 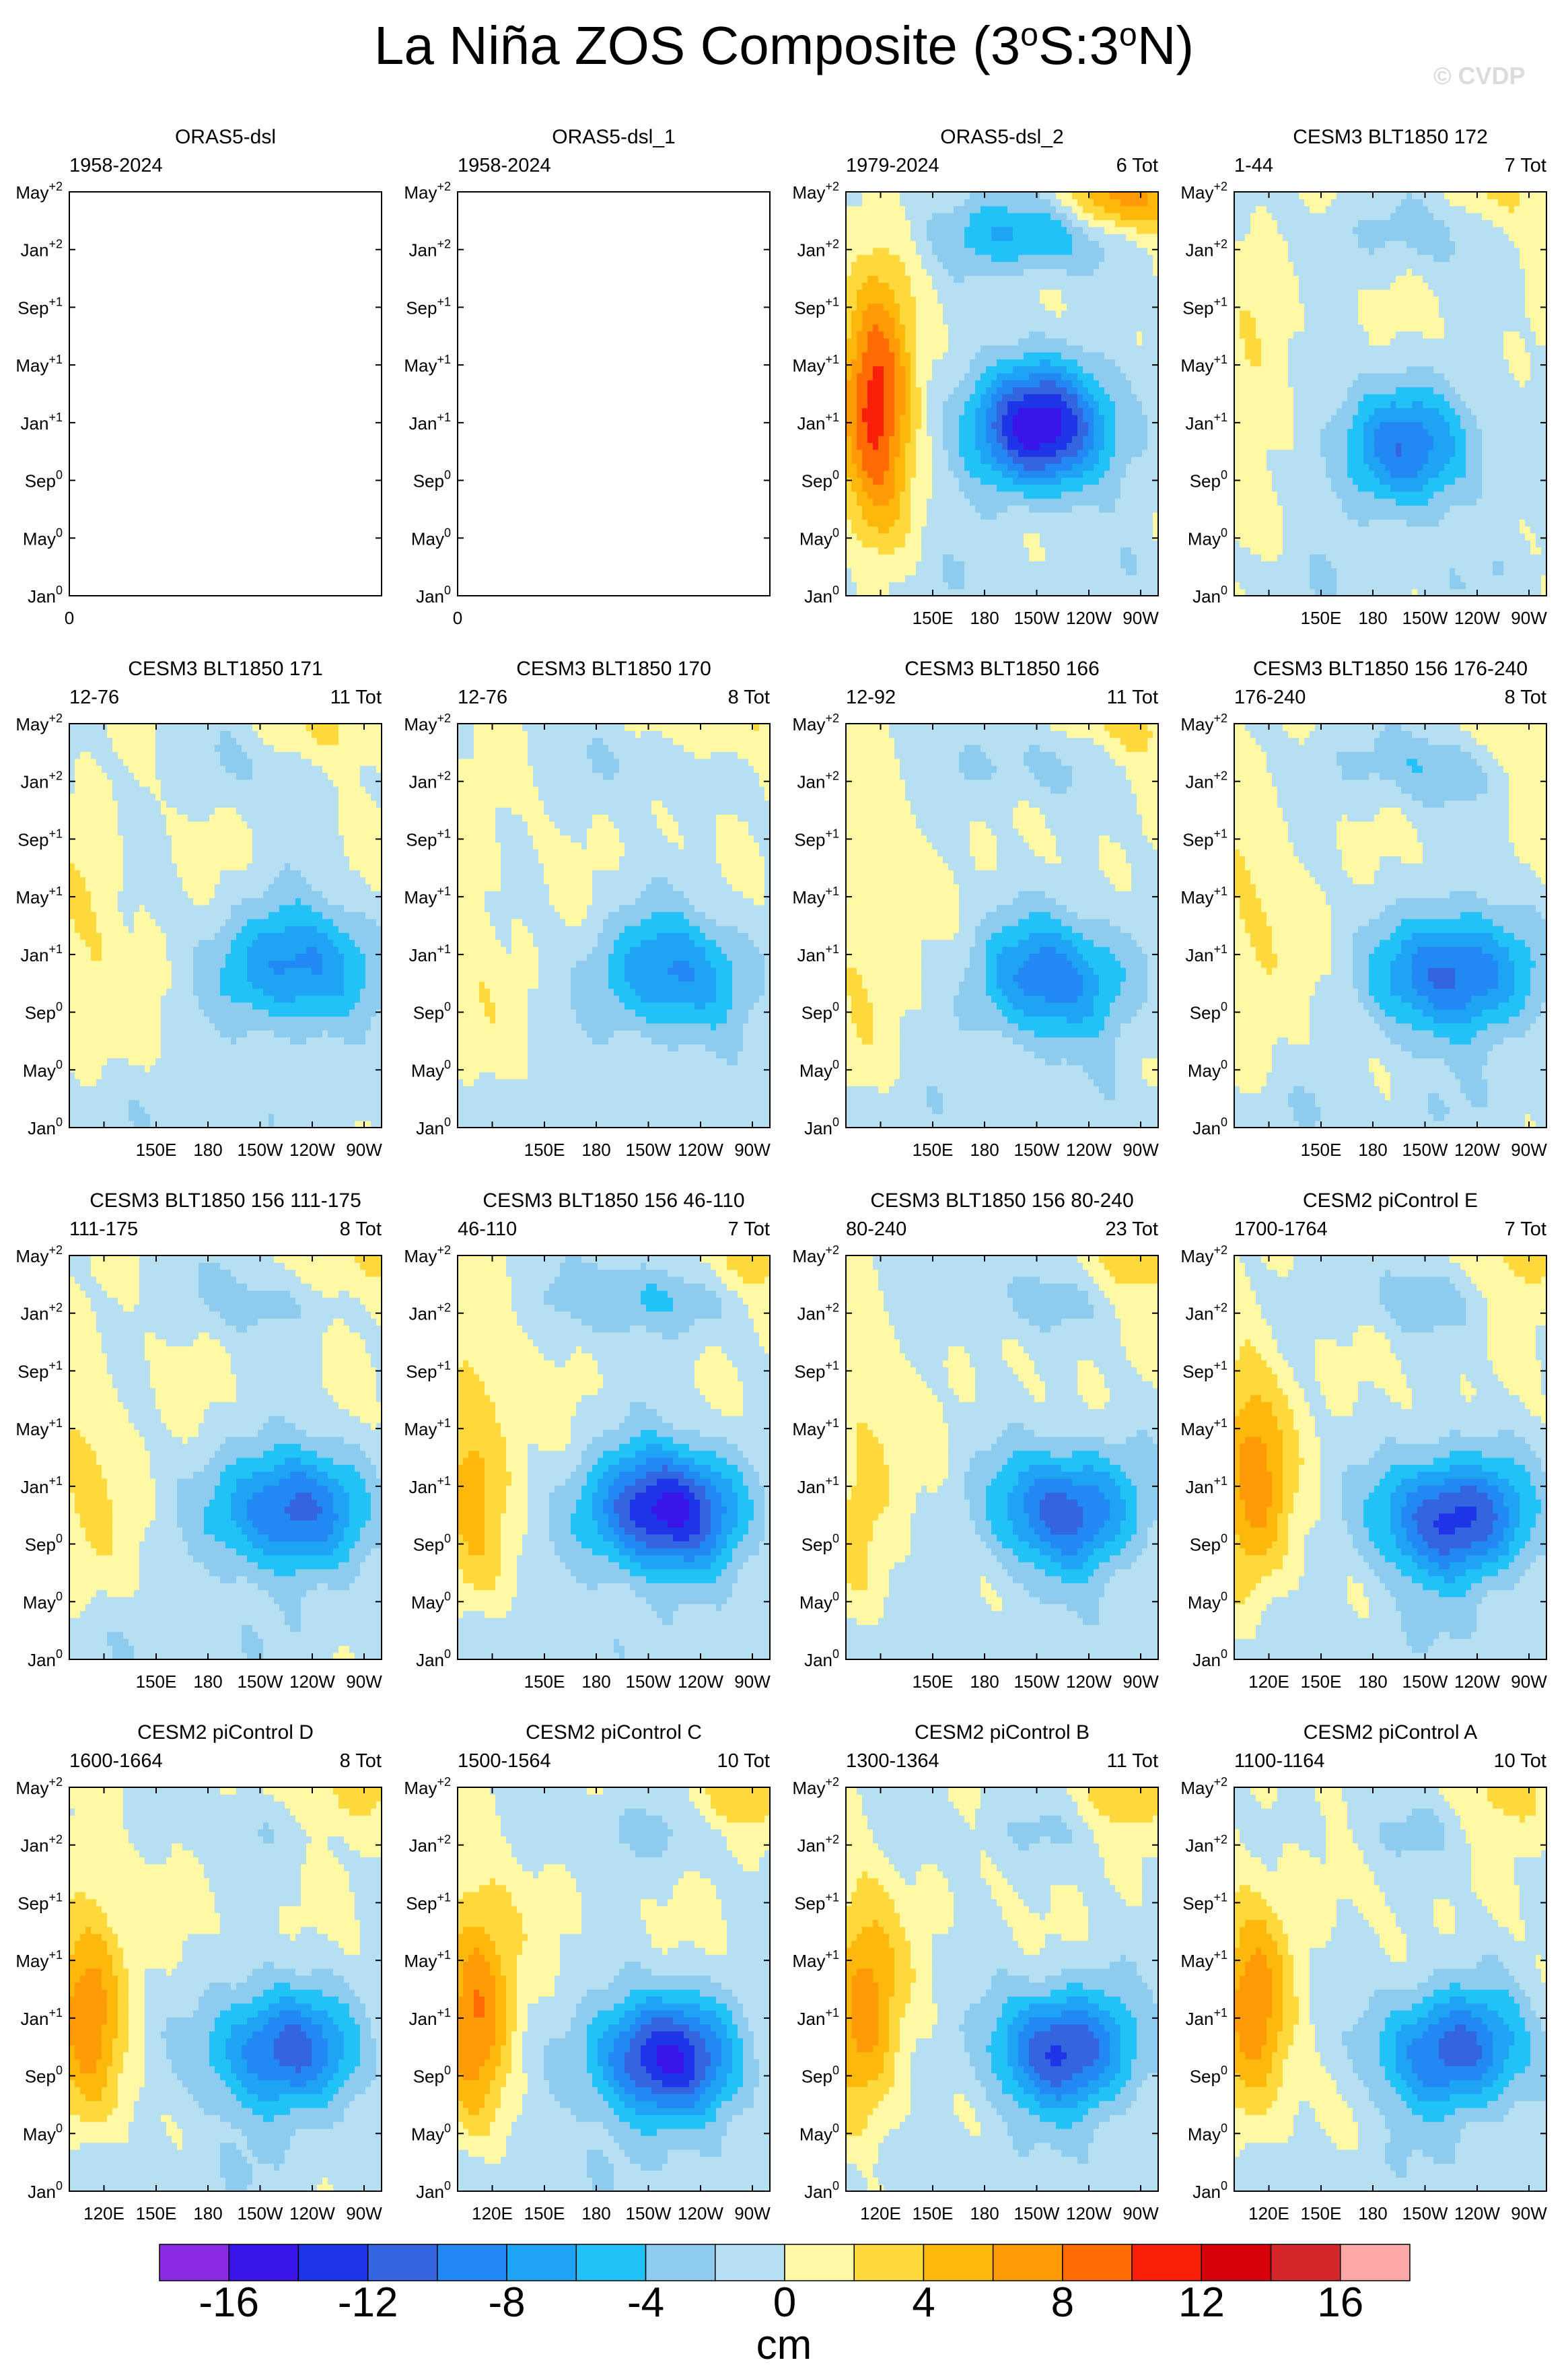 I want to click on y-tick-label: May0, so click(x=431, y=537).